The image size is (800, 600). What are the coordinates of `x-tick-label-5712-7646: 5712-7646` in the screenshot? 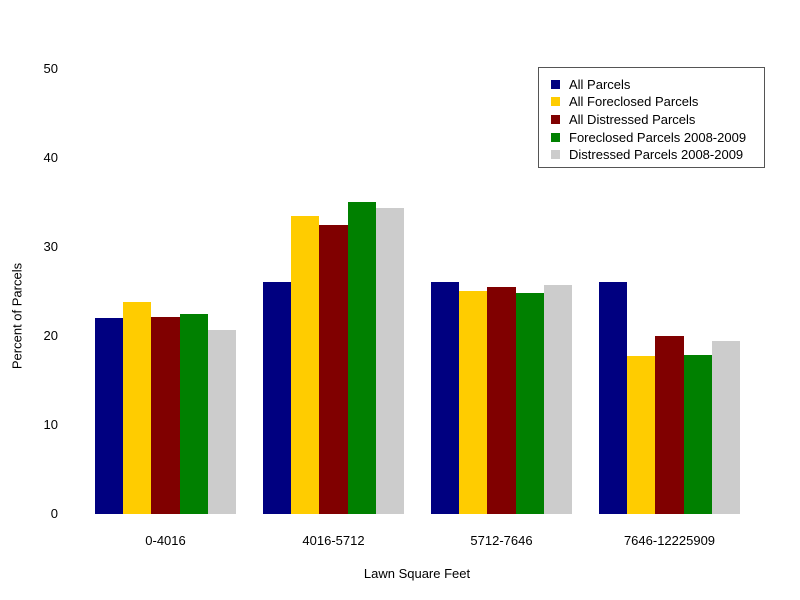 It's located at (501, 540).